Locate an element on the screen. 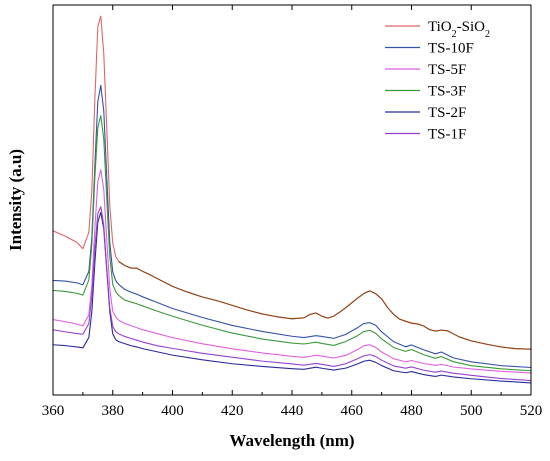 The image size is (550, 461). legend-label-4: TS-2F is located at coordinates (447, 113).